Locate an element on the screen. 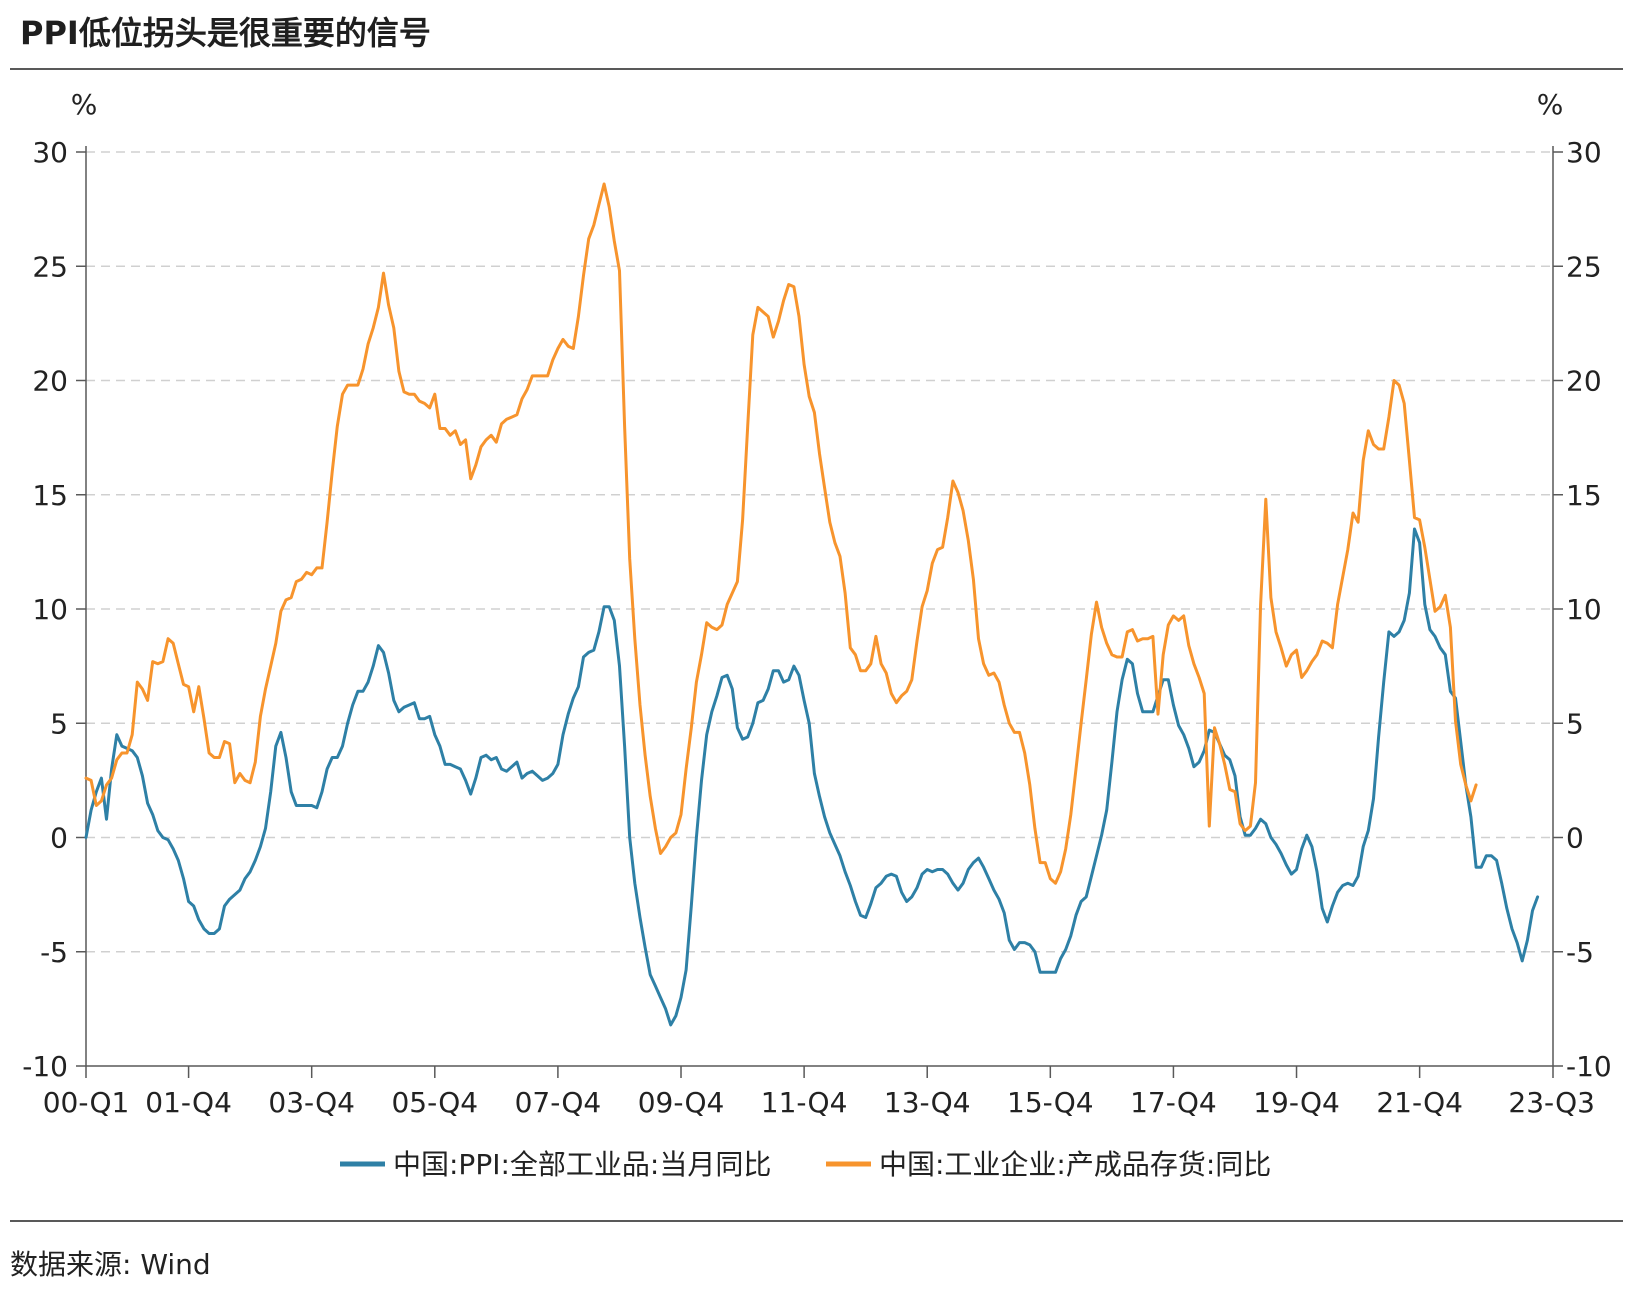 This screenshot has height=1296, width=1633. x-tick-label: 09-Q4 is located at coordinates (681, 1102).